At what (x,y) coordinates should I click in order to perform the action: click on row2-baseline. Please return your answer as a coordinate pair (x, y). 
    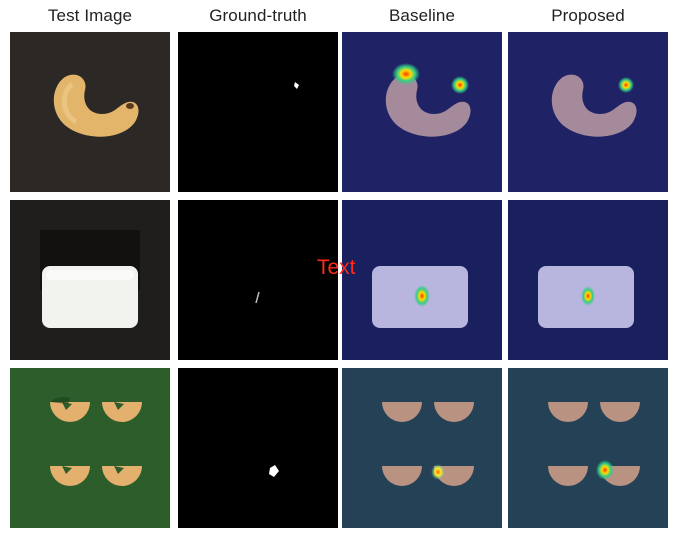
    Looking at the image, I should click on (422, 280).